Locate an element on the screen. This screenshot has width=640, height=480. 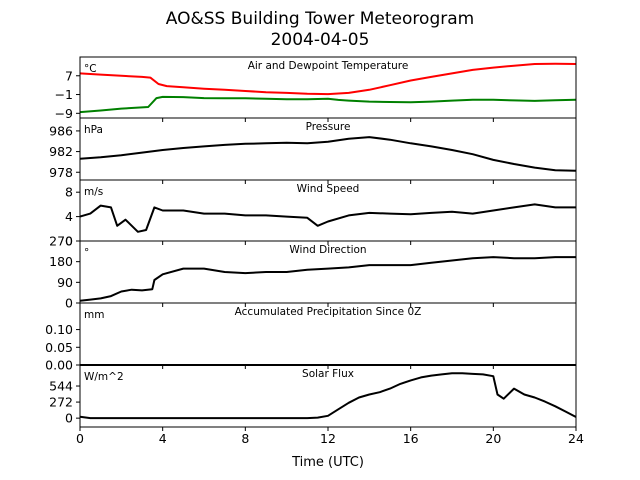
unit-label-wind_dir: ° is located at coordinates (86, 253).